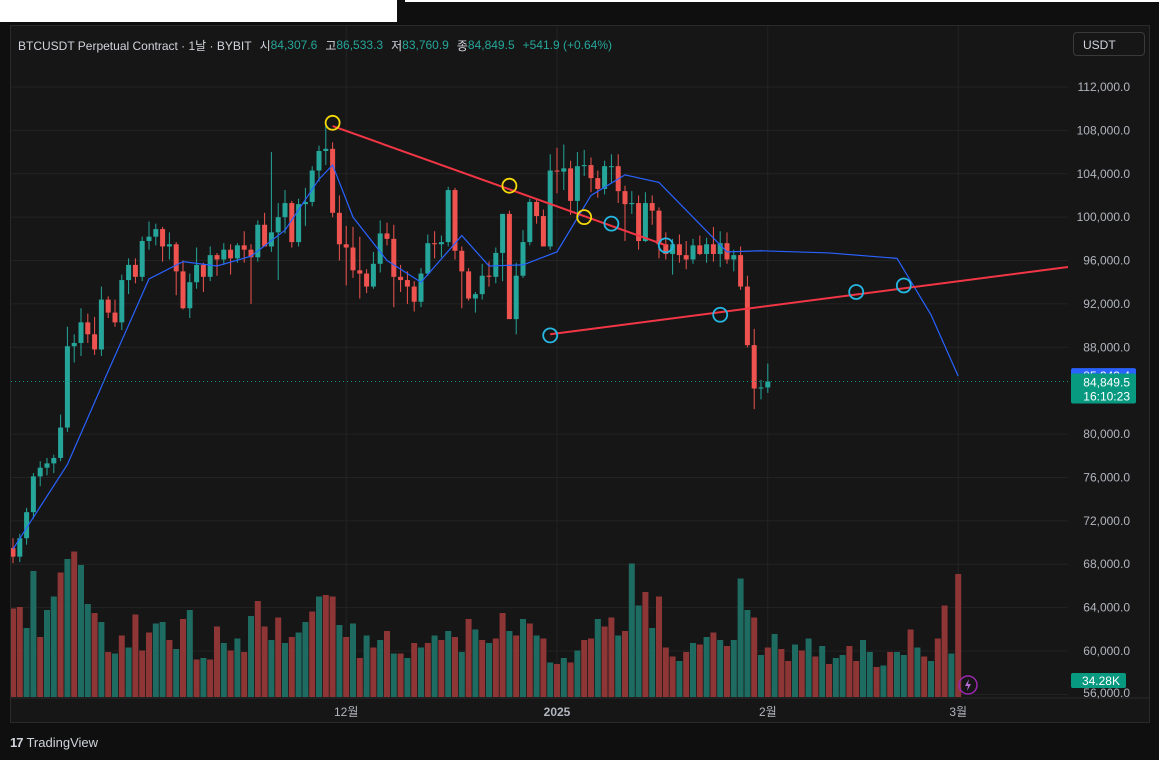 The width and height of the screenshot is (1159, 760). Describe the element at coordinates (462, 45) in the screenshot. I see `close-label: 종` at that location.